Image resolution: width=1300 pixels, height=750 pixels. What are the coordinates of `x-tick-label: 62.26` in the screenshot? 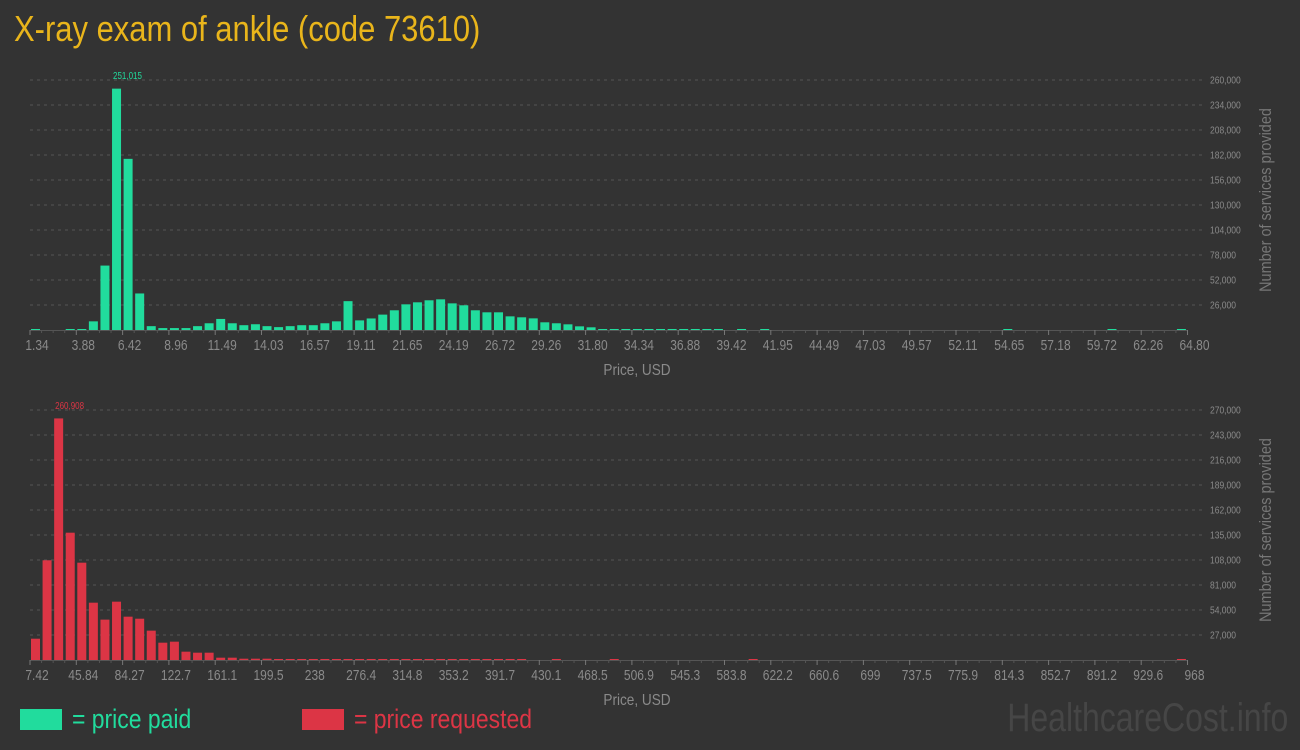 It's located at (1148, 345).